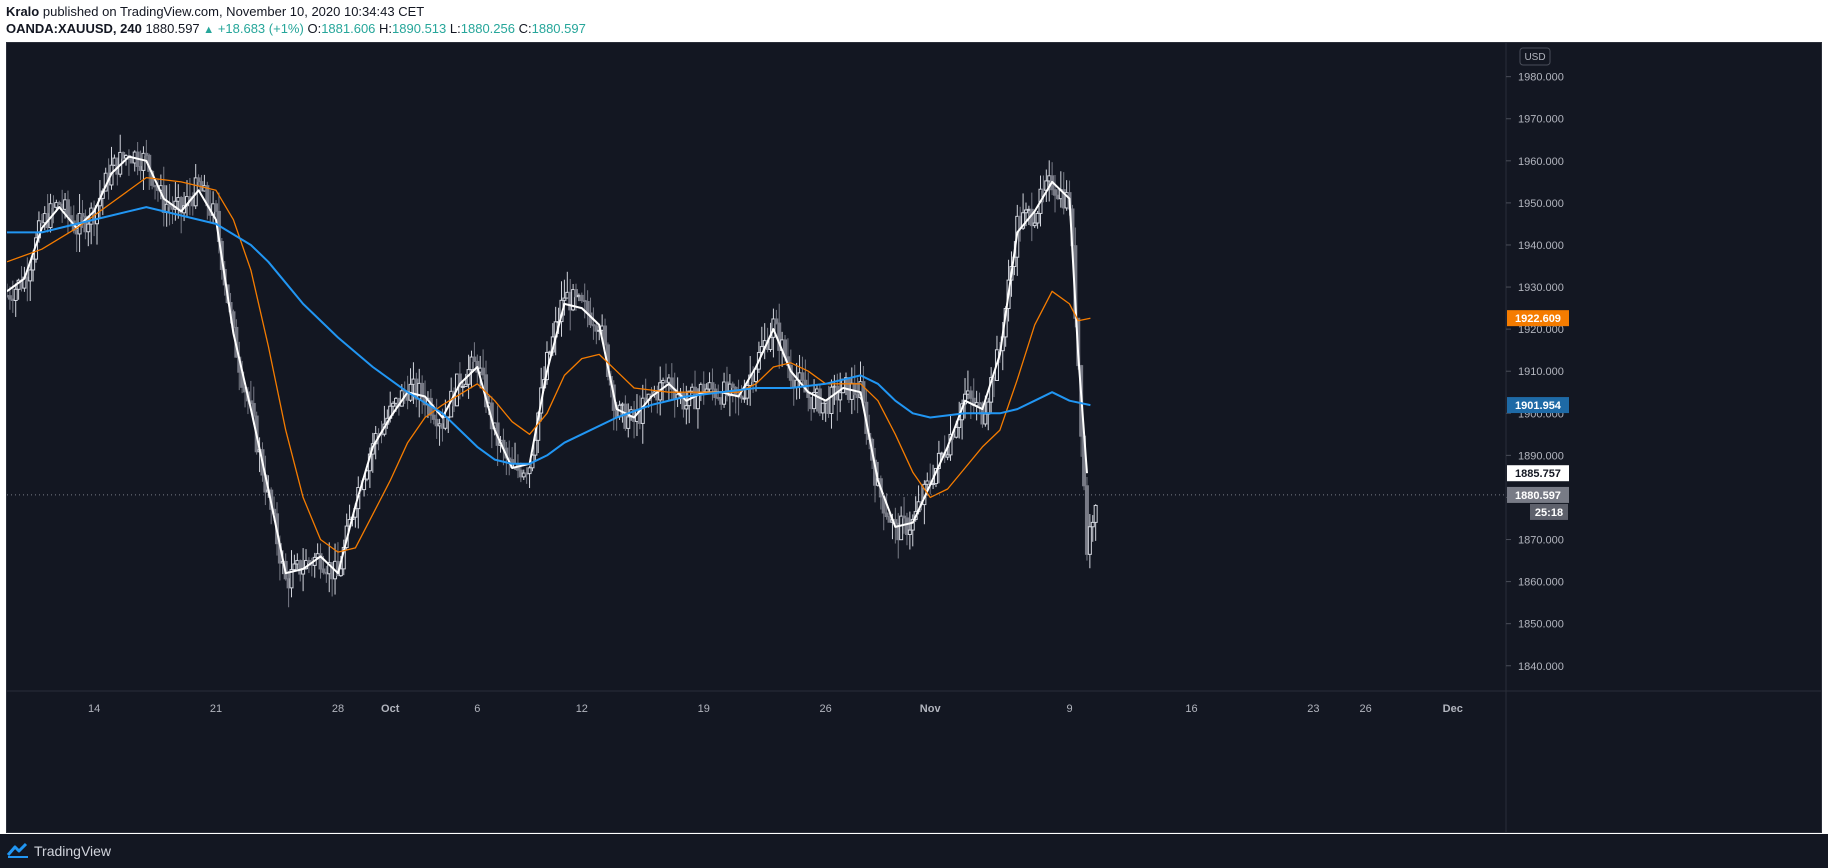  Describe the element at coordinates (1541, 120) in the screenshot. I see `price-tick-label: 1970.000` at that location.